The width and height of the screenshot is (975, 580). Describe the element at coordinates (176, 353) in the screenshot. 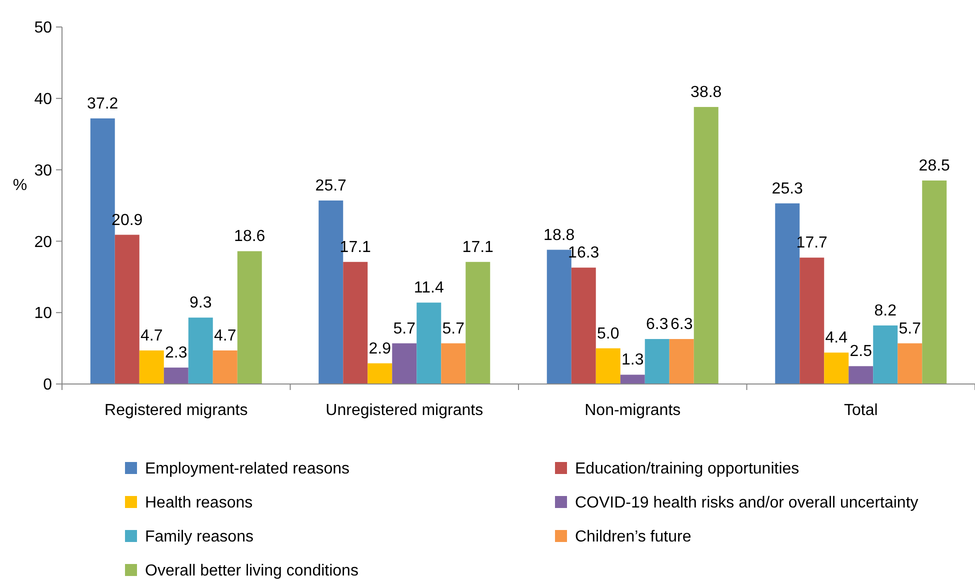

I see `text: 2.3` at that location.